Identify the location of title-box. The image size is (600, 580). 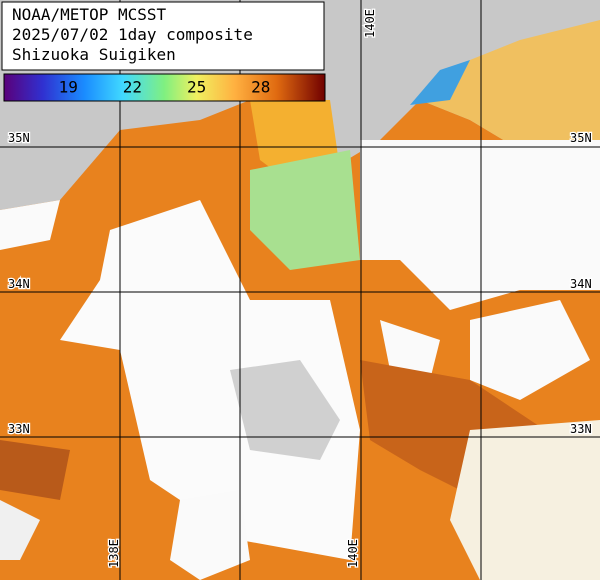
(163, 36).